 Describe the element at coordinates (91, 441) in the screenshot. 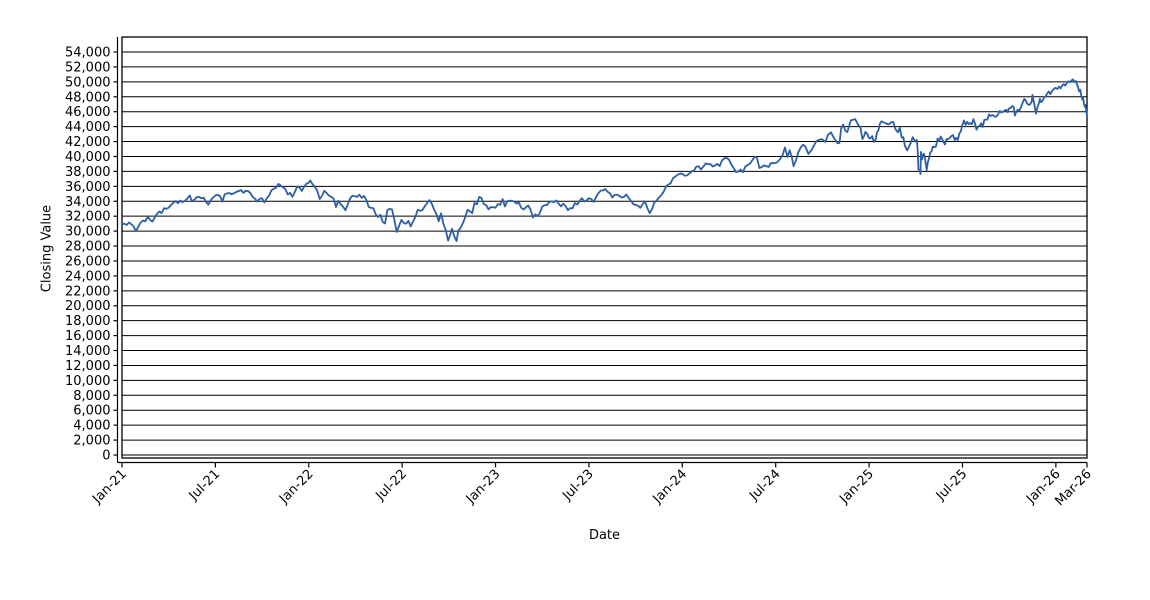

I see `y-tick-label: 2,000` at that location.